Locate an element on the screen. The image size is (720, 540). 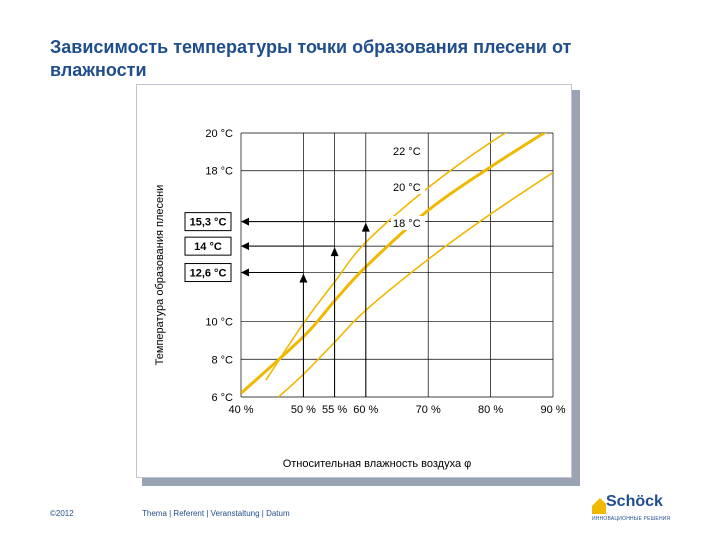
y-tick-label: 18 °C is located at coordinates (219, 172).